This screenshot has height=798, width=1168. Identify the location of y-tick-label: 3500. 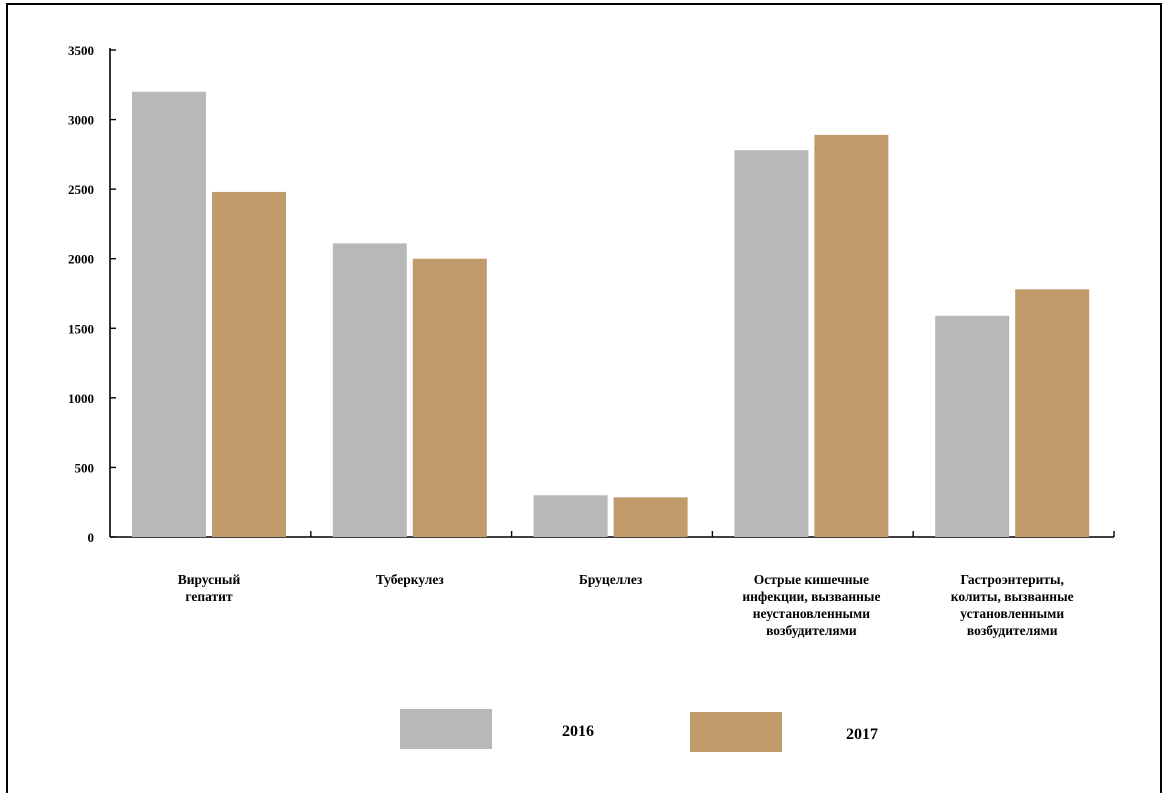
(81, 50).